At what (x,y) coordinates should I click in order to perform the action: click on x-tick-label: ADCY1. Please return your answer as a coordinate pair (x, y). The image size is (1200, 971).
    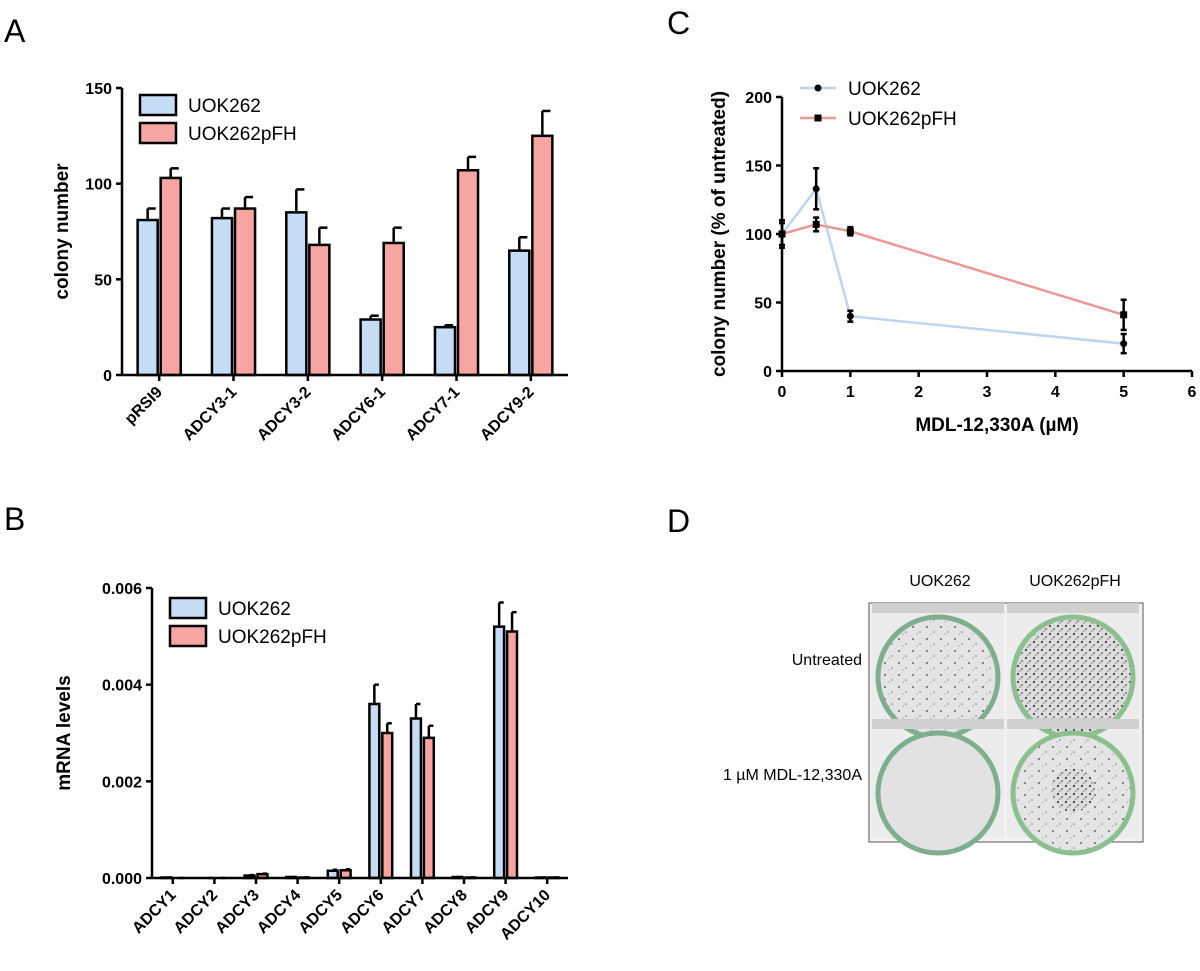
    Looking at the image, I should click on (154, 912).